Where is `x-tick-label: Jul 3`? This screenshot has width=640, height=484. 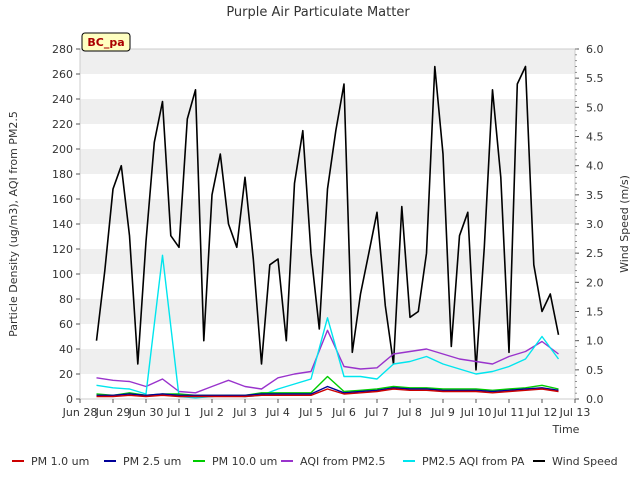 x-tick-label: Jul 3 is located at coordinates (244, 412).